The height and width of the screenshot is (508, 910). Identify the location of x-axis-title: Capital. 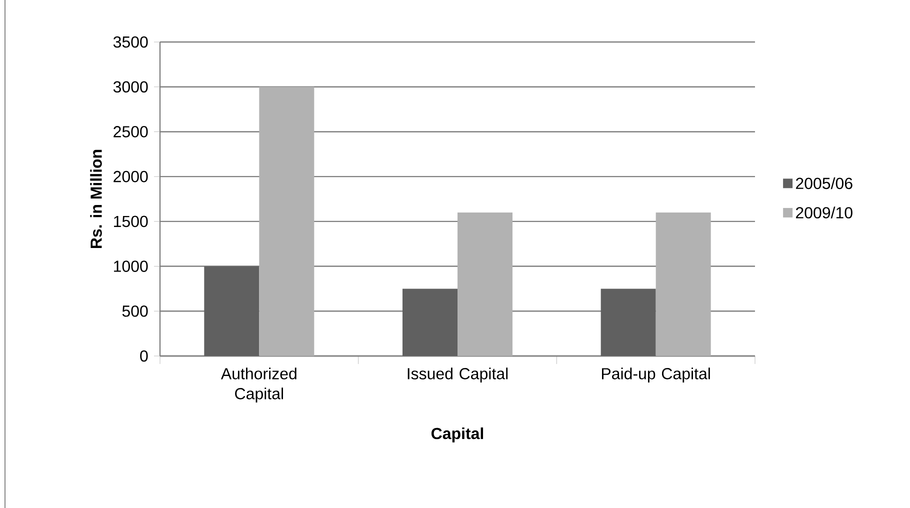
(457, 434).